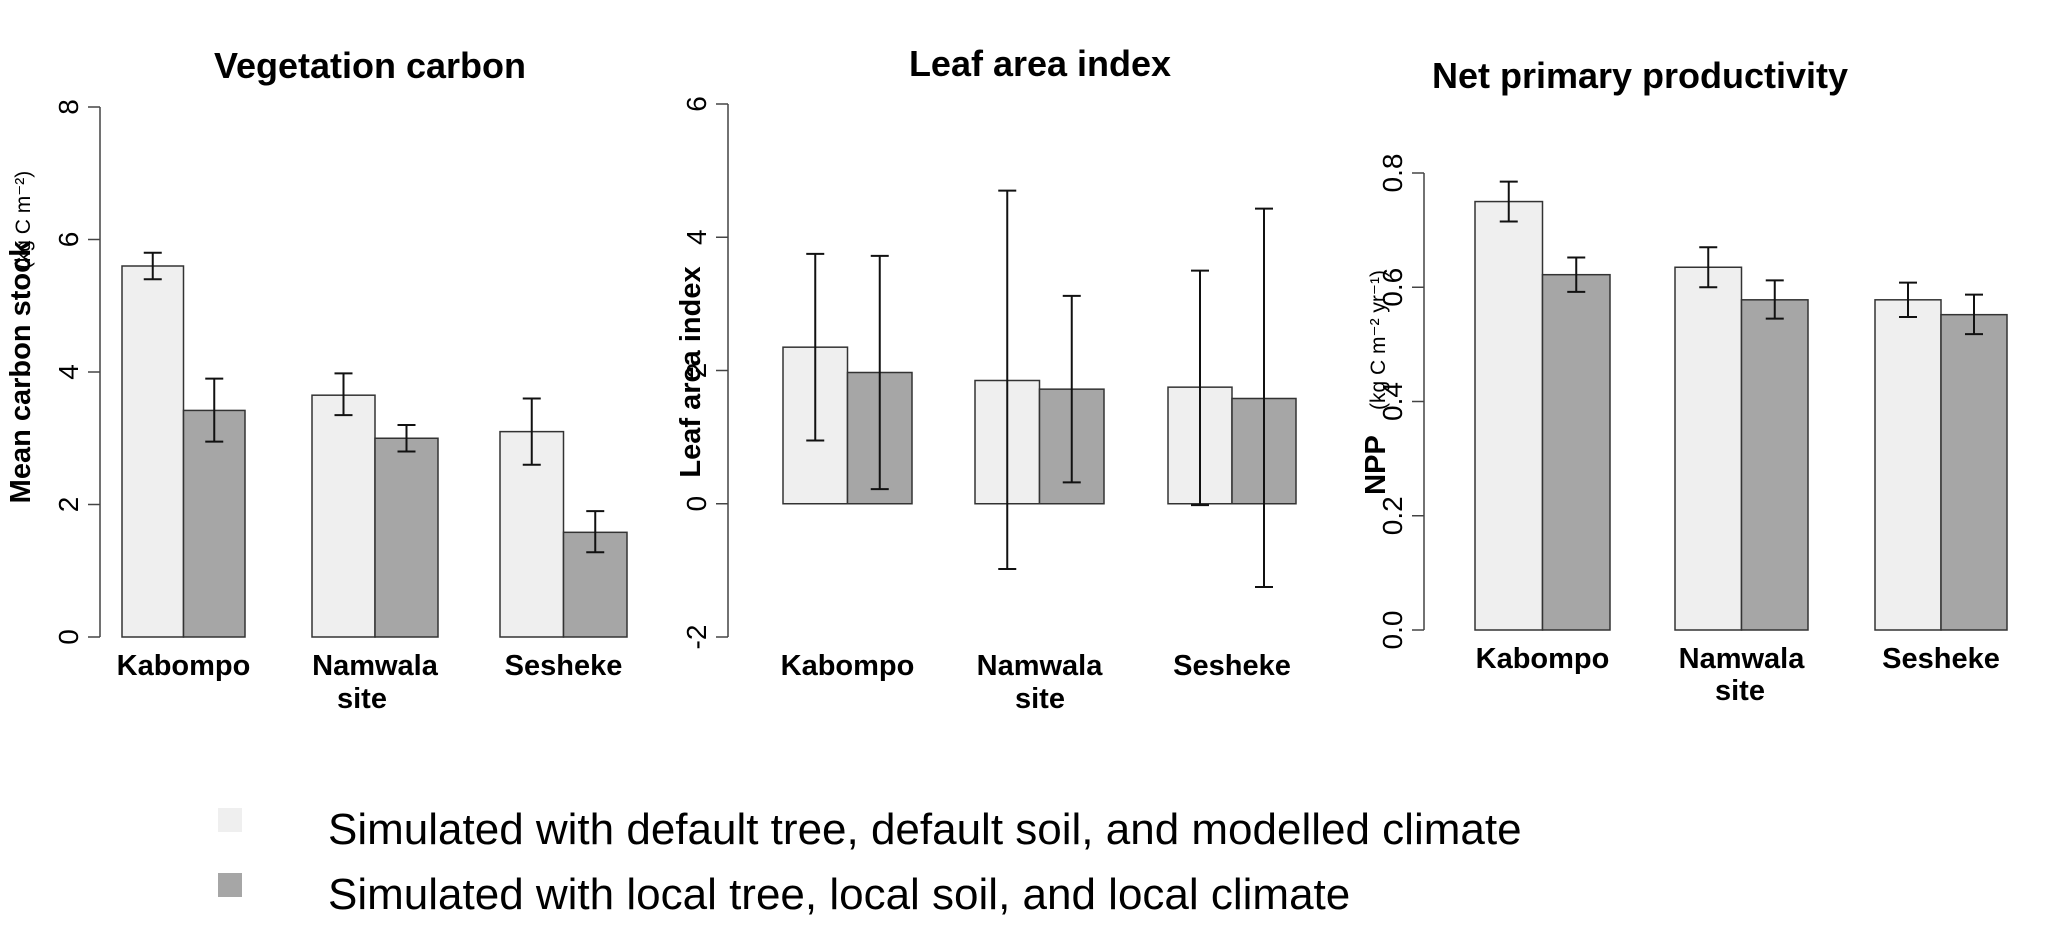 The width and height of the screenshot is (2067, 949). What do you see at coordinates (1040, 63) in the screenshot?
I see `chart-title: Leaf area index` at bounding box center [1040, 63].